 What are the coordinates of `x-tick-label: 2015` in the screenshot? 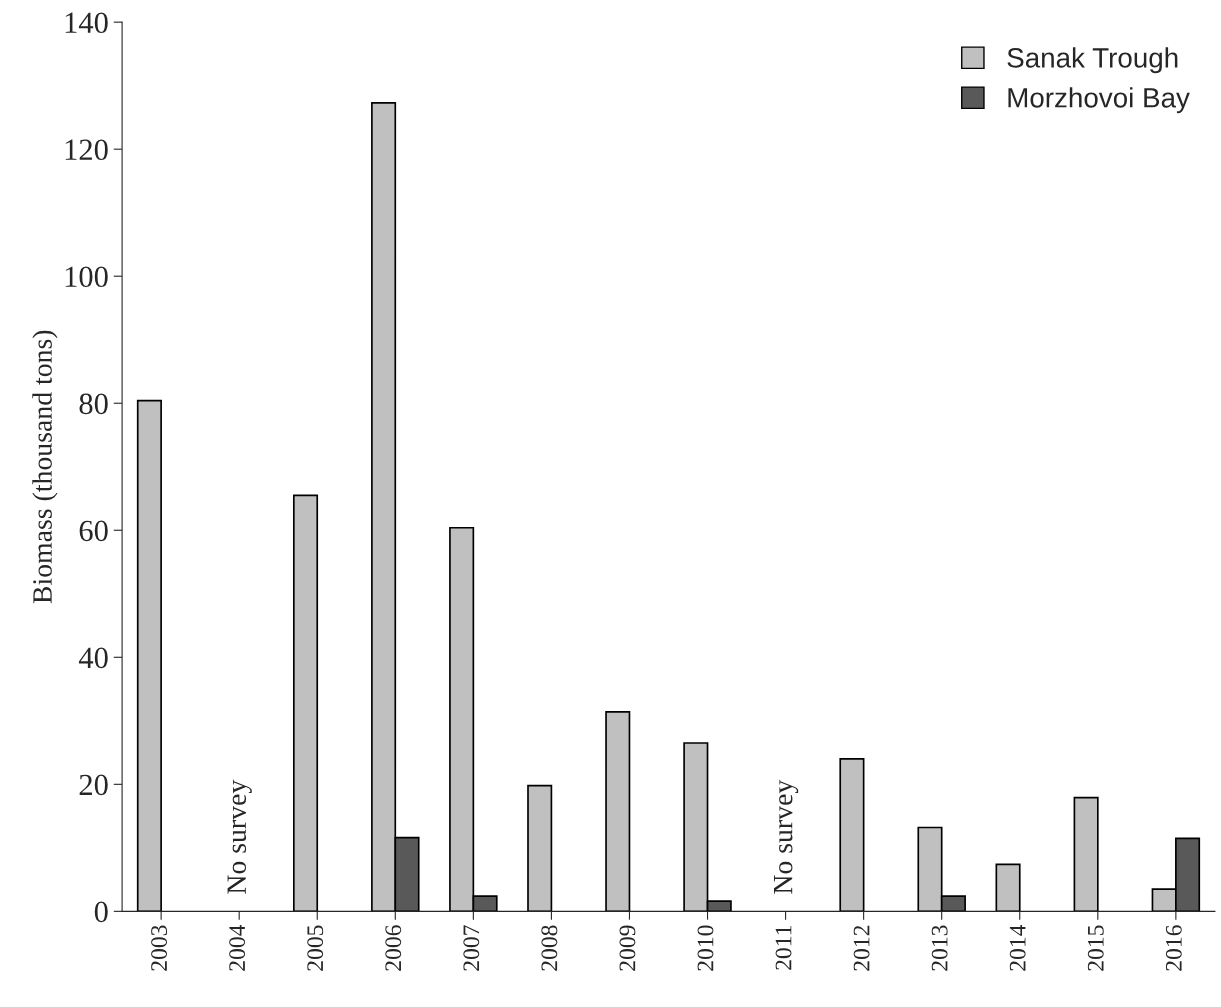 It's located at (1095, 948).